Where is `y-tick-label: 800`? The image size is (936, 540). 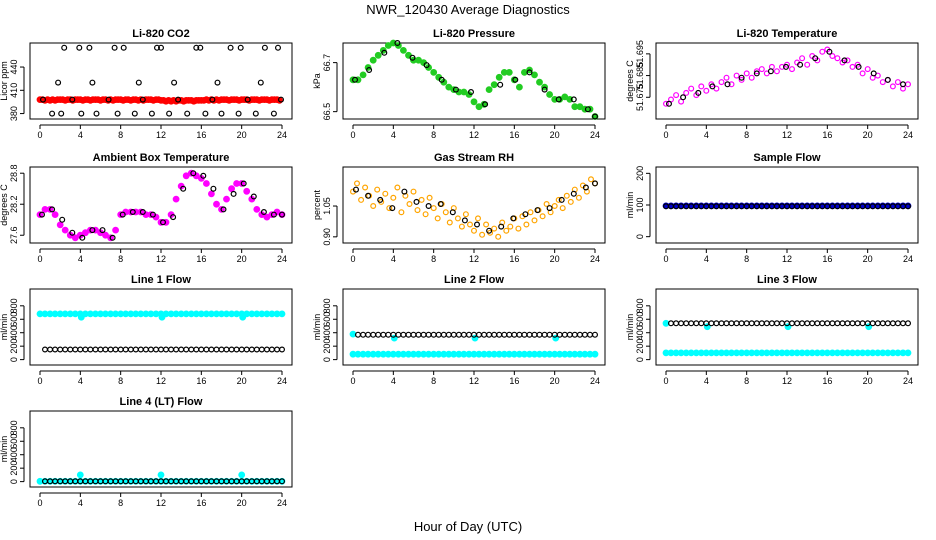 y-tick-label: 800 is located at coordinates (327, 305).